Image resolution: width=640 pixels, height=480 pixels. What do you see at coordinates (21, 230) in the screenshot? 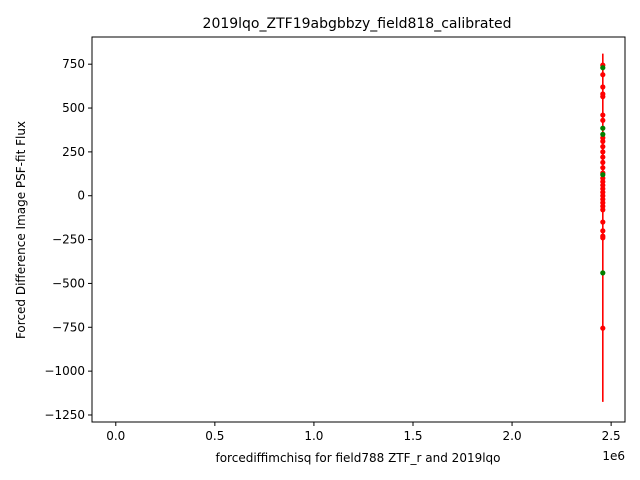
I see `y-axis-label: Forced Difference Image PSF-fit Flux` at bounding box center [21, 230].